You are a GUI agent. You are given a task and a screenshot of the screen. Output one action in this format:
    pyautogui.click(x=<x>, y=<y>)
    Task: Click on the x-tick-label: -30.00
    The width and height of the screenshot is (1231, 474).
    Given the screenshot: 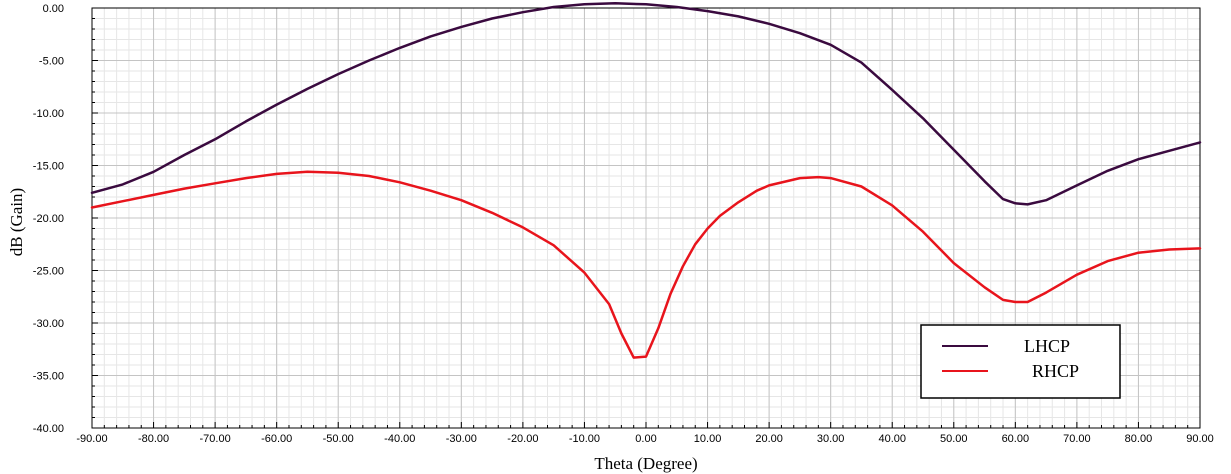 What is the action you would take?
    pyautogui.click(x=461, y=439)
    